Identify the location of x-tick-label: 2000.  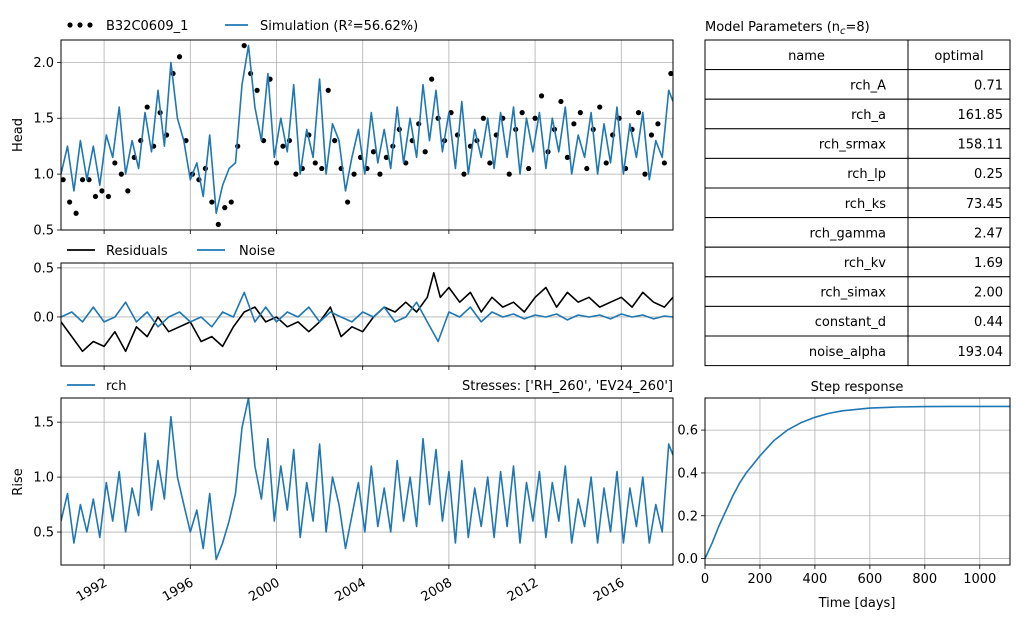
(264, 590).